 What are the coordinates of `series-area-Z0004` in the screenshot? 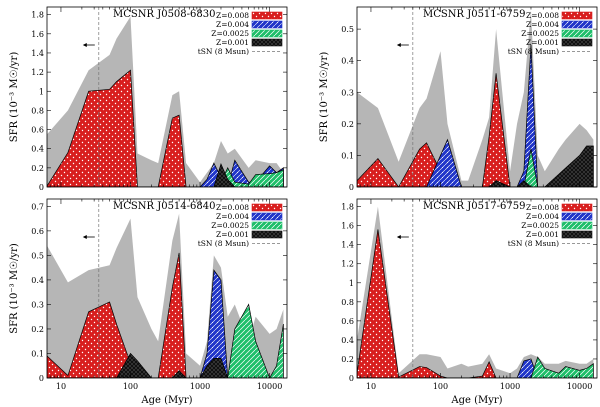 It's located at (475, 115).